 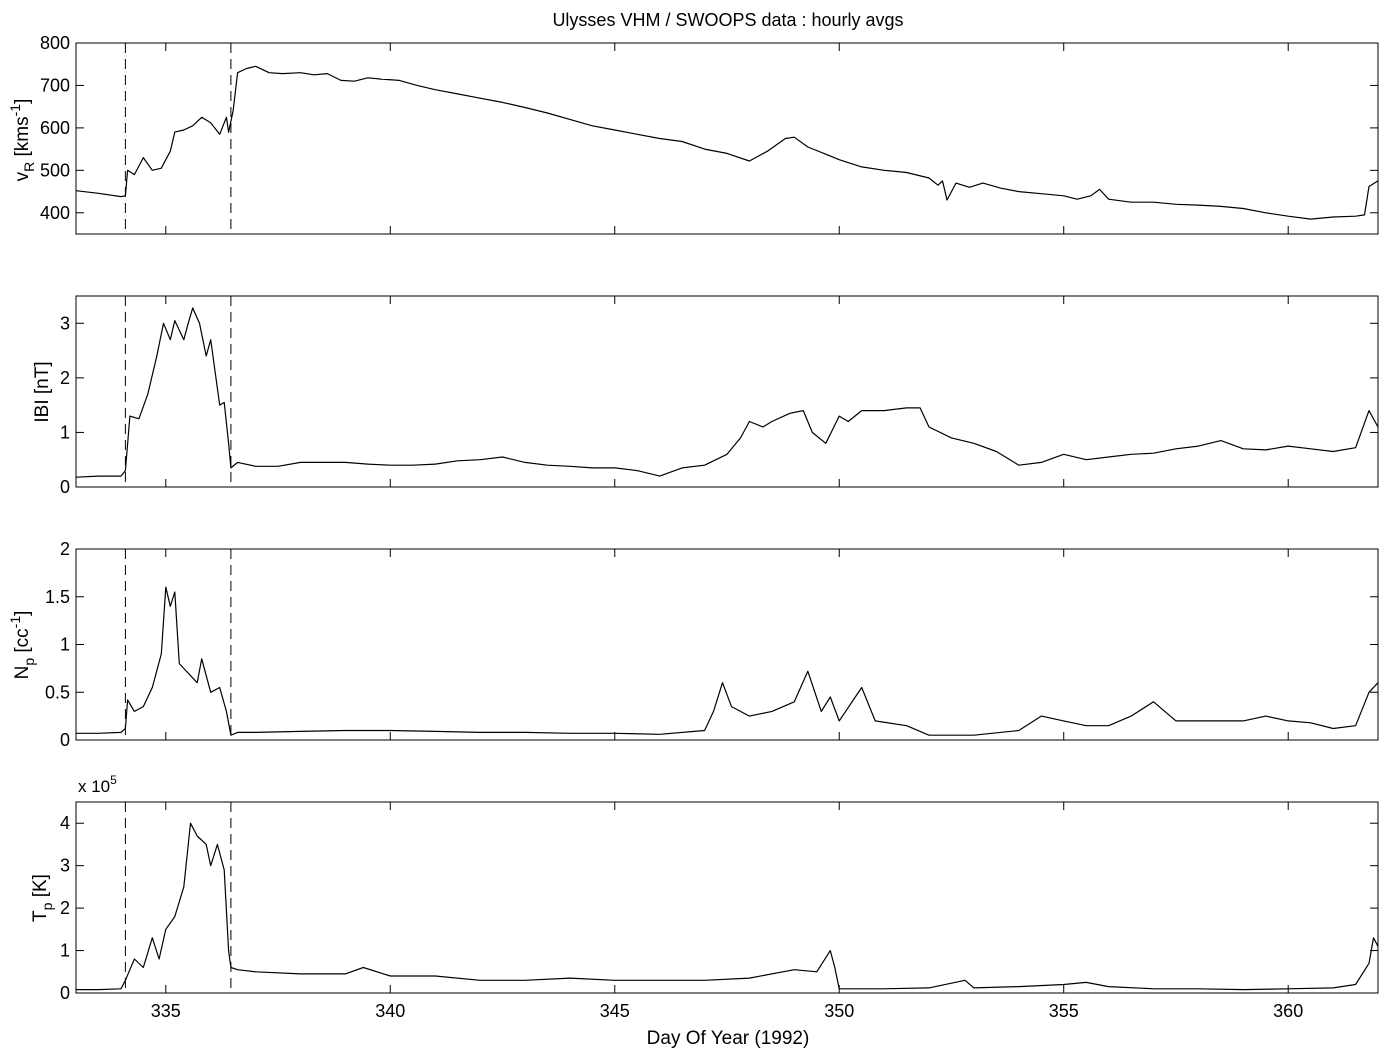 What do you see at coordinates (22, 140) in the screenshot?
I see `speed-panel-ylabel: vR [kms-1]` at bounding box center [22, 140].